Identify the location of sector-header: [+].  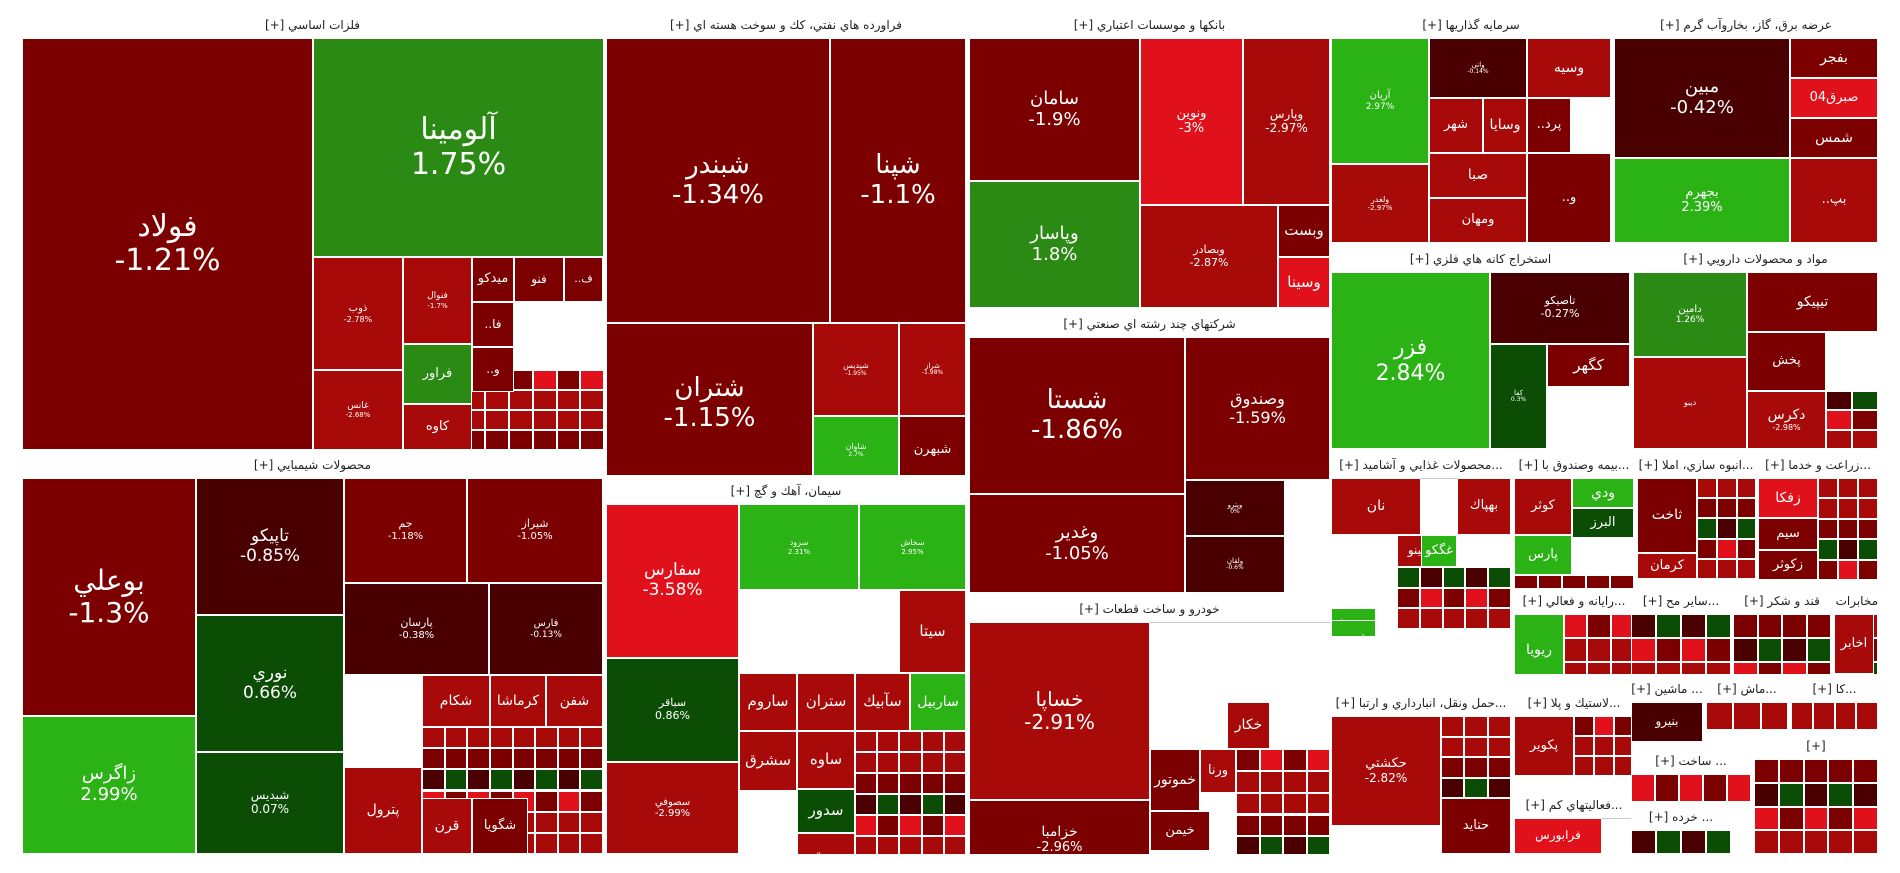
(1816, 746).